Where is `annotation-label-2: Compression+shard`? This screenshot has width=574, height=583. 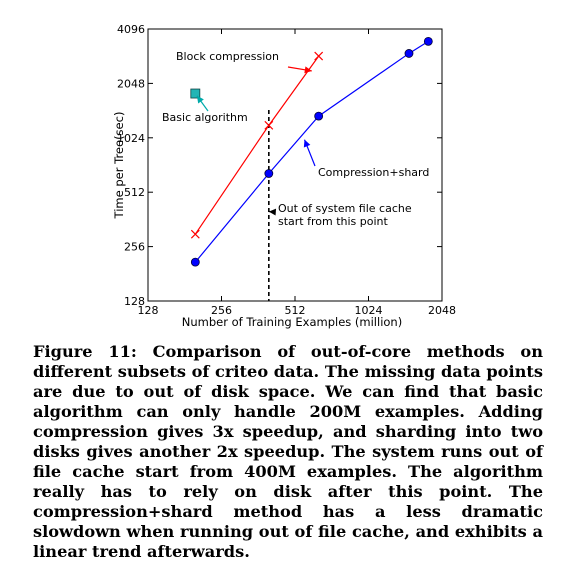
annotation-label-2: Compression+shard is located at coordinates (373, 172).